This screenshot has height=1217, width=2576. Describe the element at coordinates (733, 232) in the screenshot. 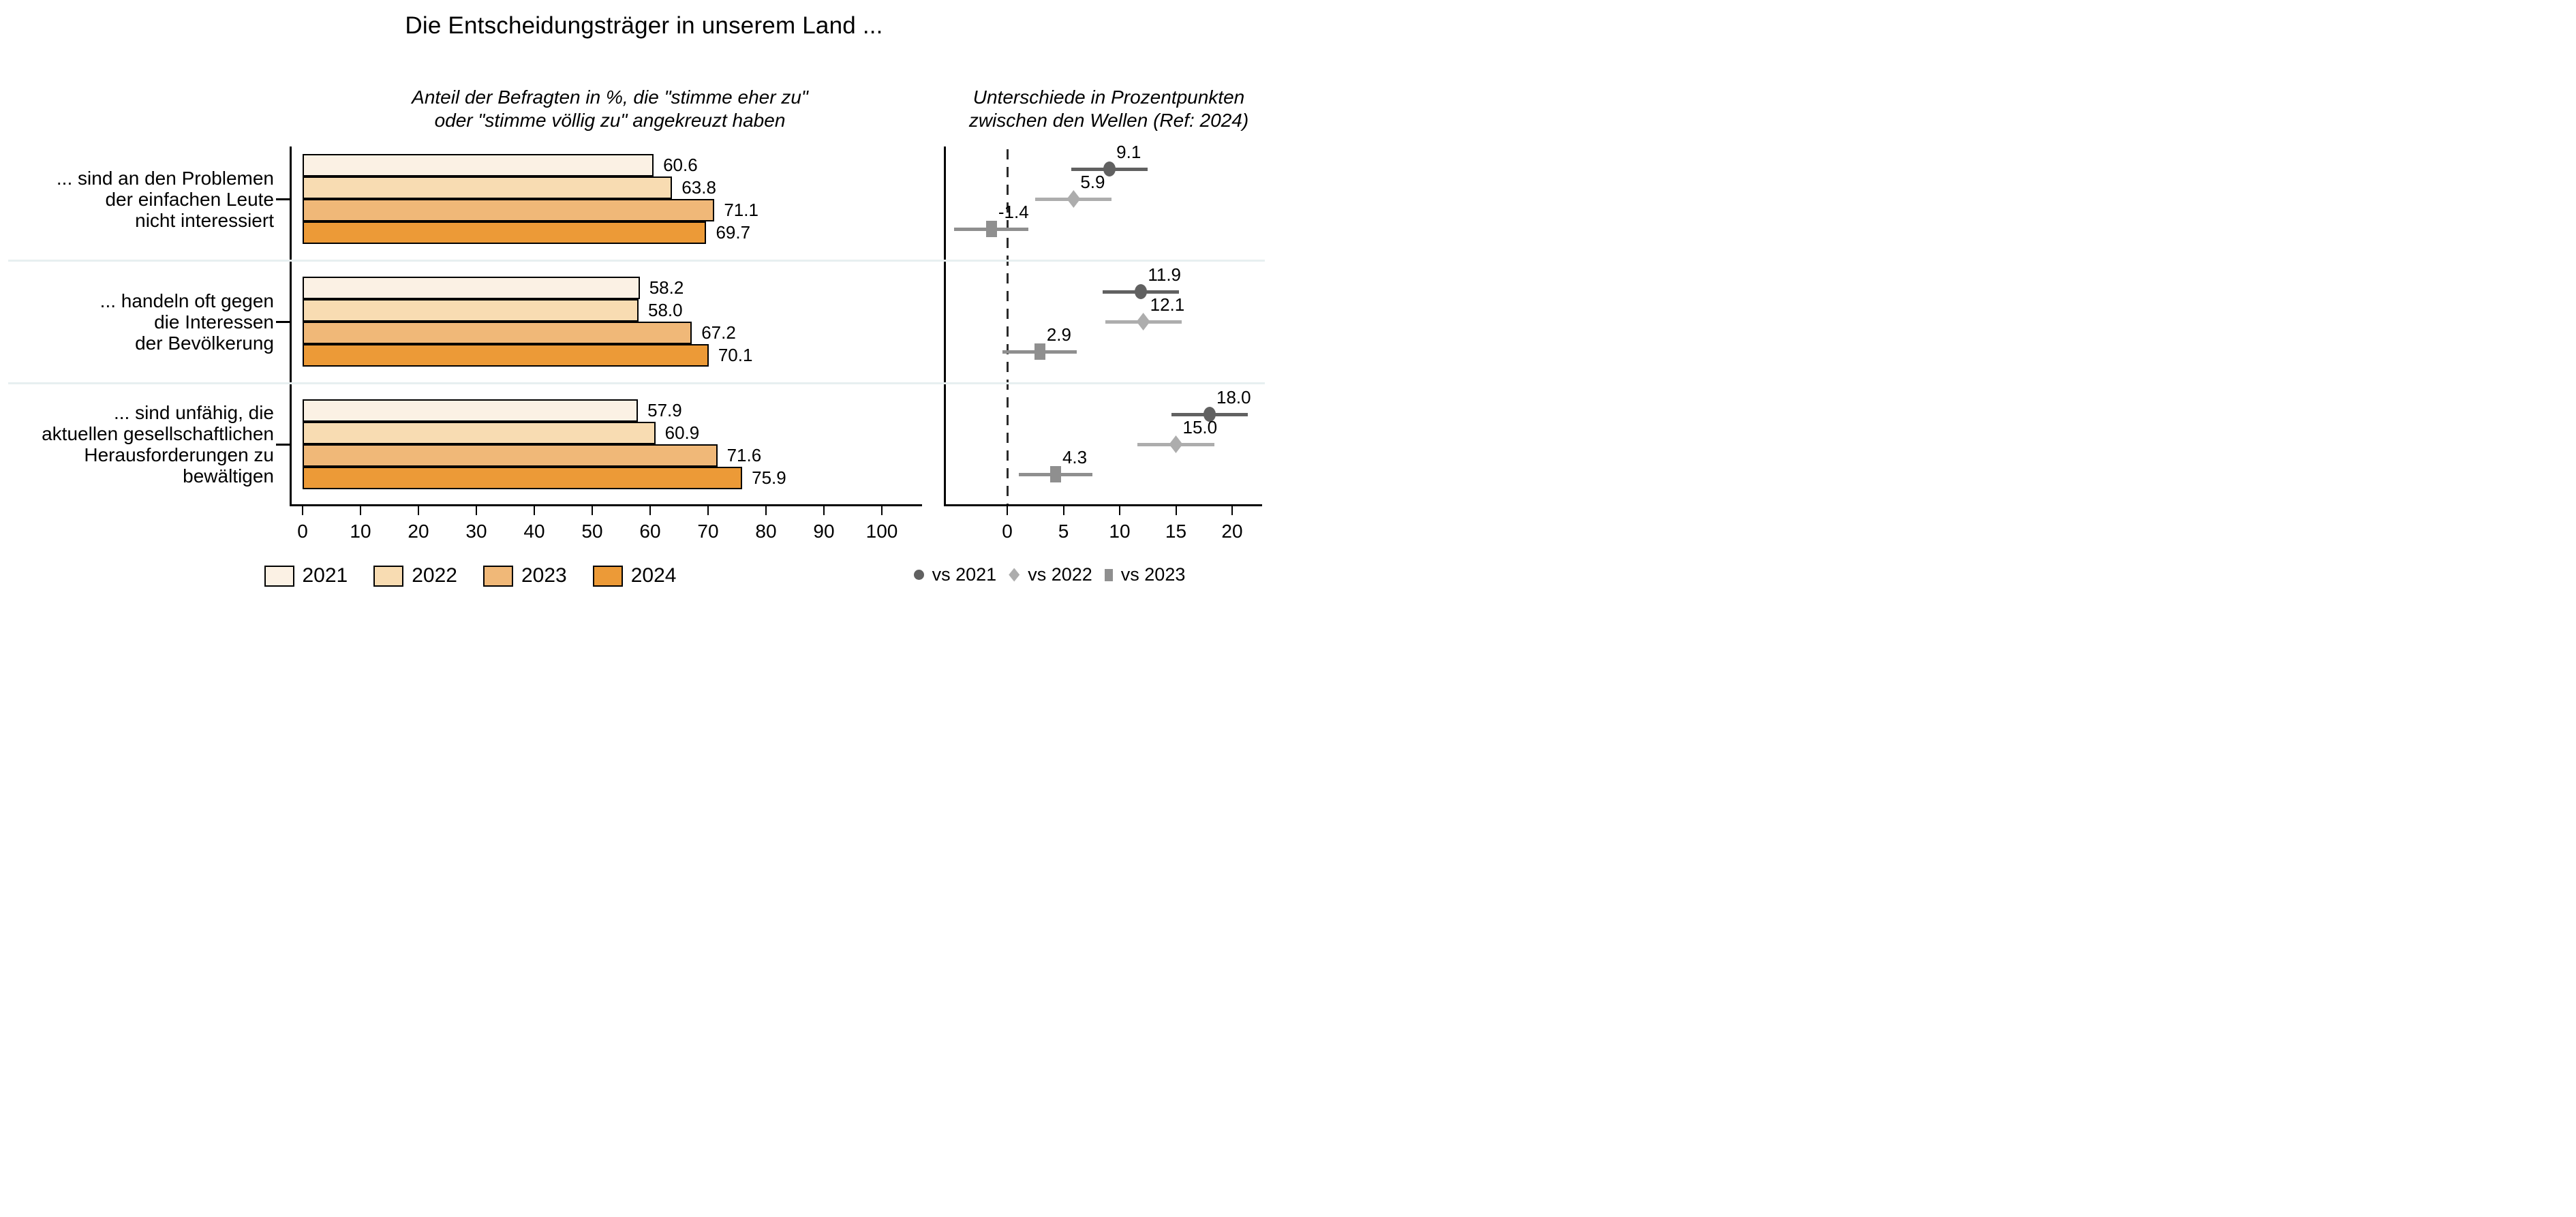

I see `bar-value-label: 69.7` at that location.